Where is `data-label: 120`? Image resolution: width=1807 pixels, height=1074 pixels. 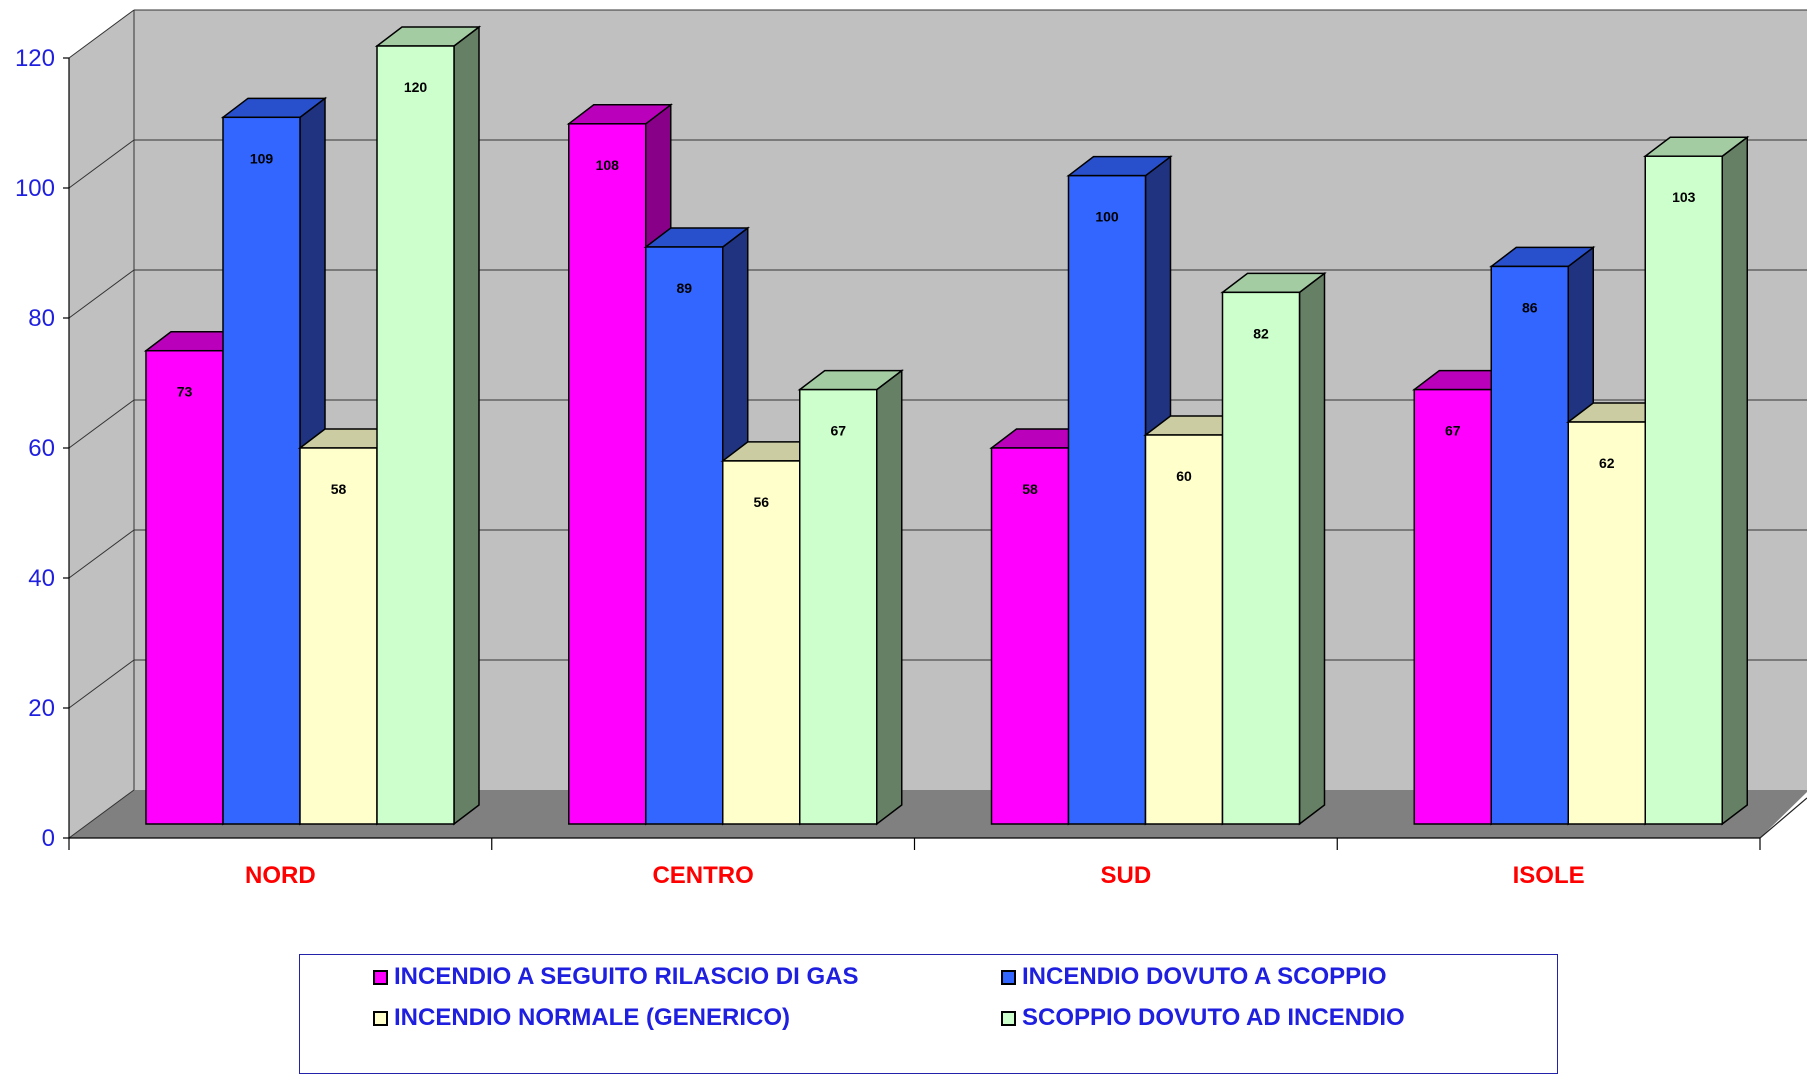
data-label: 120 is located at coordinates (416, 87).